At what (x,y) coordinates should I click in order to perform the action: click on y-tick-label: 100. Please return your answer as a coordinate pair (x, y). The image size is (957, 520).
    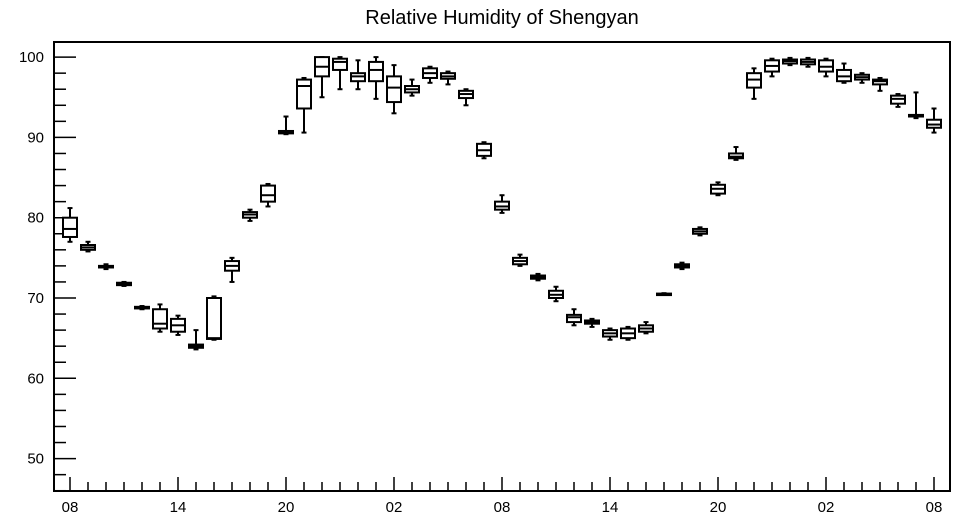
    Looking at the image, I should click on (31, 57).